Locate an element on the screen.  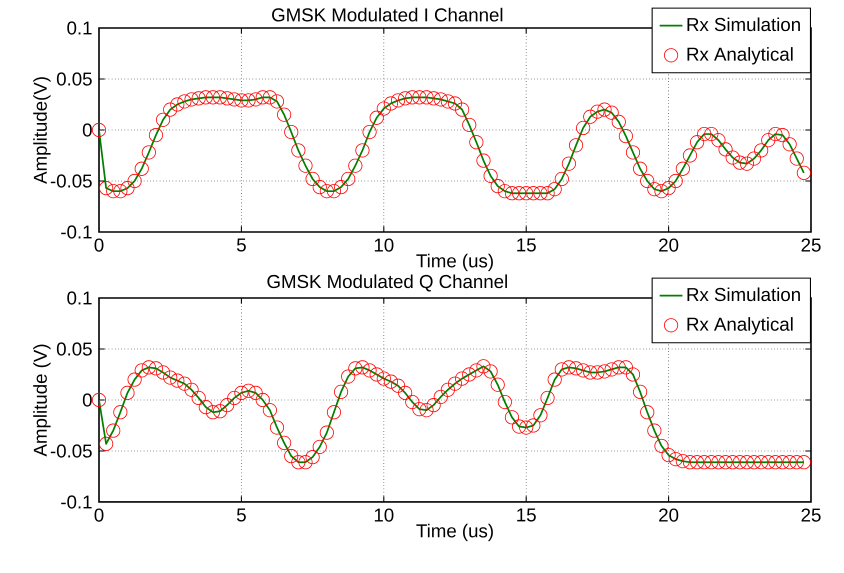
y-axis-title: Amplitude (V) is located at coordinates (42, 400).